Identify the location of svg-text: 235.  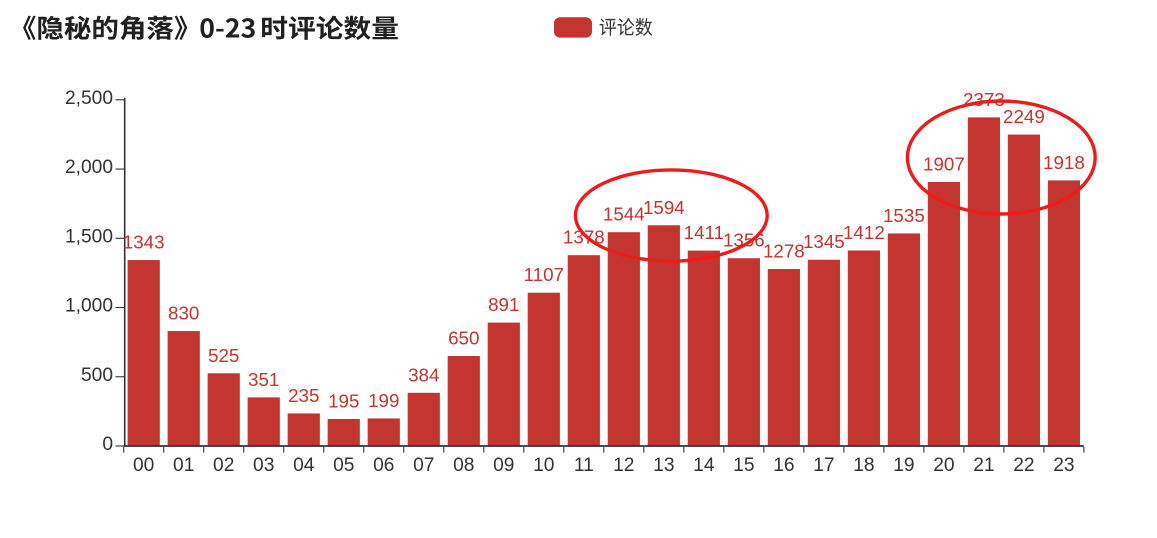
(303, 395).